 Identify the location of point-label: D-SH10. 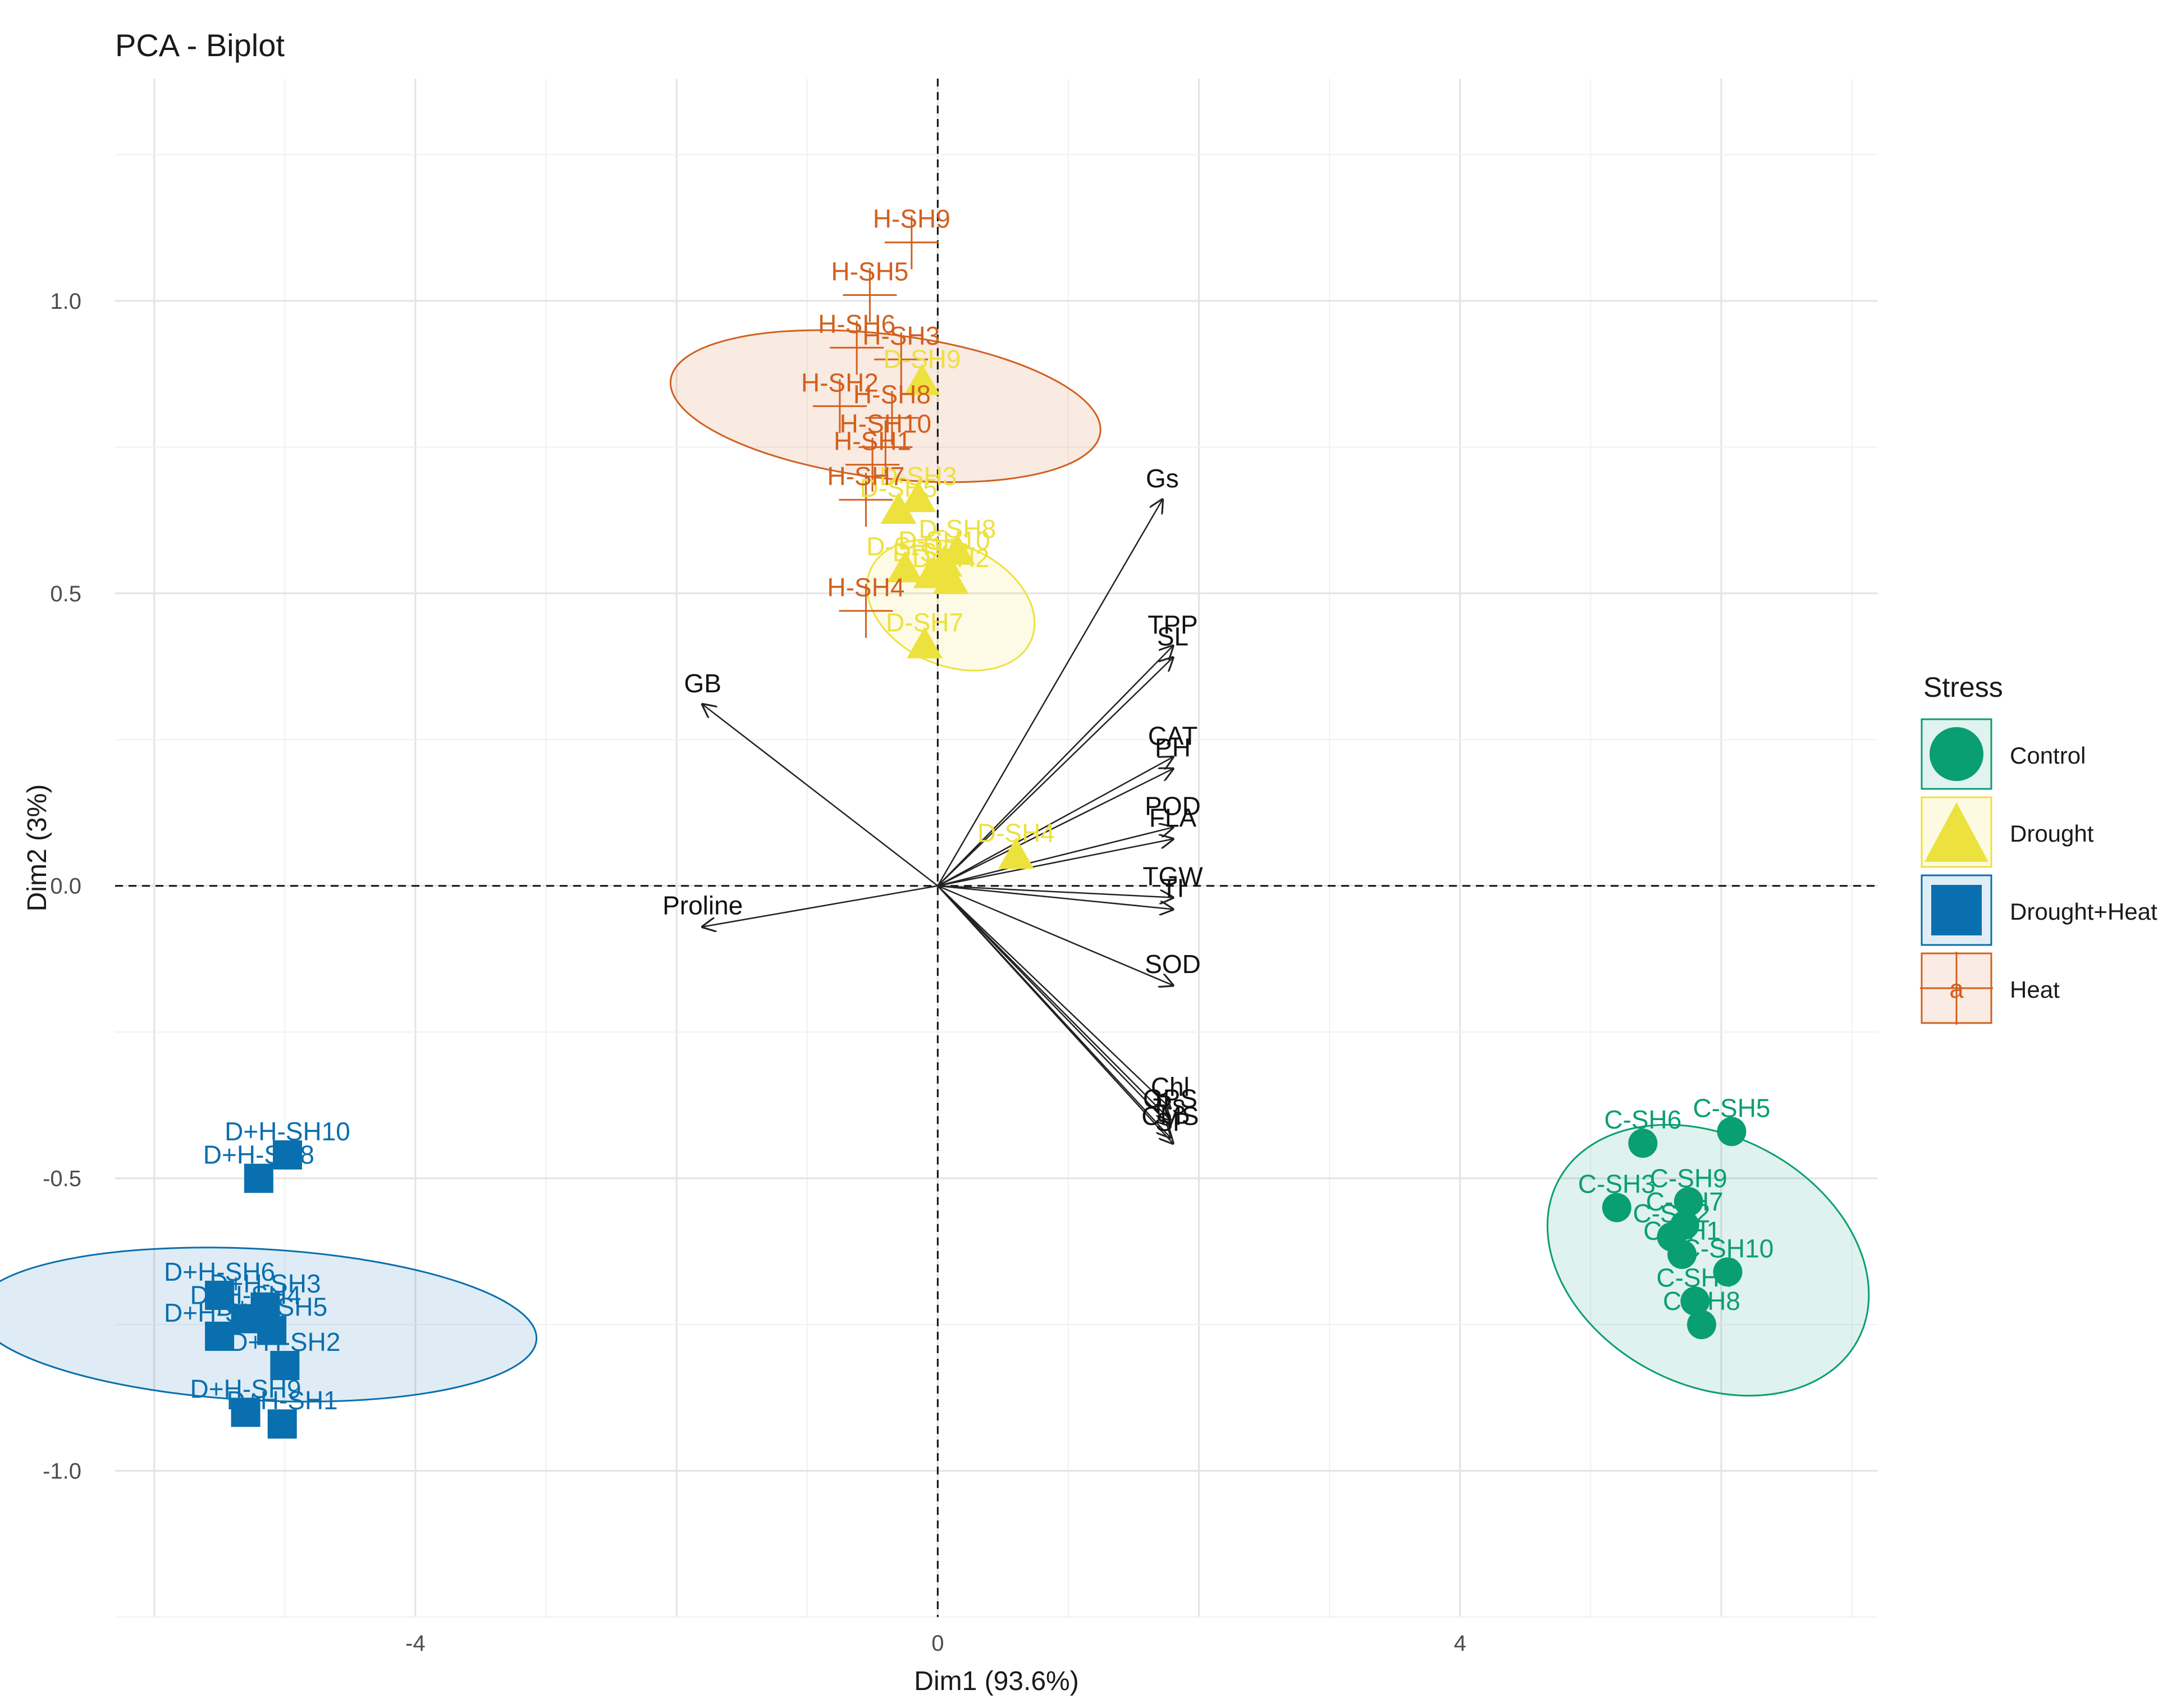
(944, 541).